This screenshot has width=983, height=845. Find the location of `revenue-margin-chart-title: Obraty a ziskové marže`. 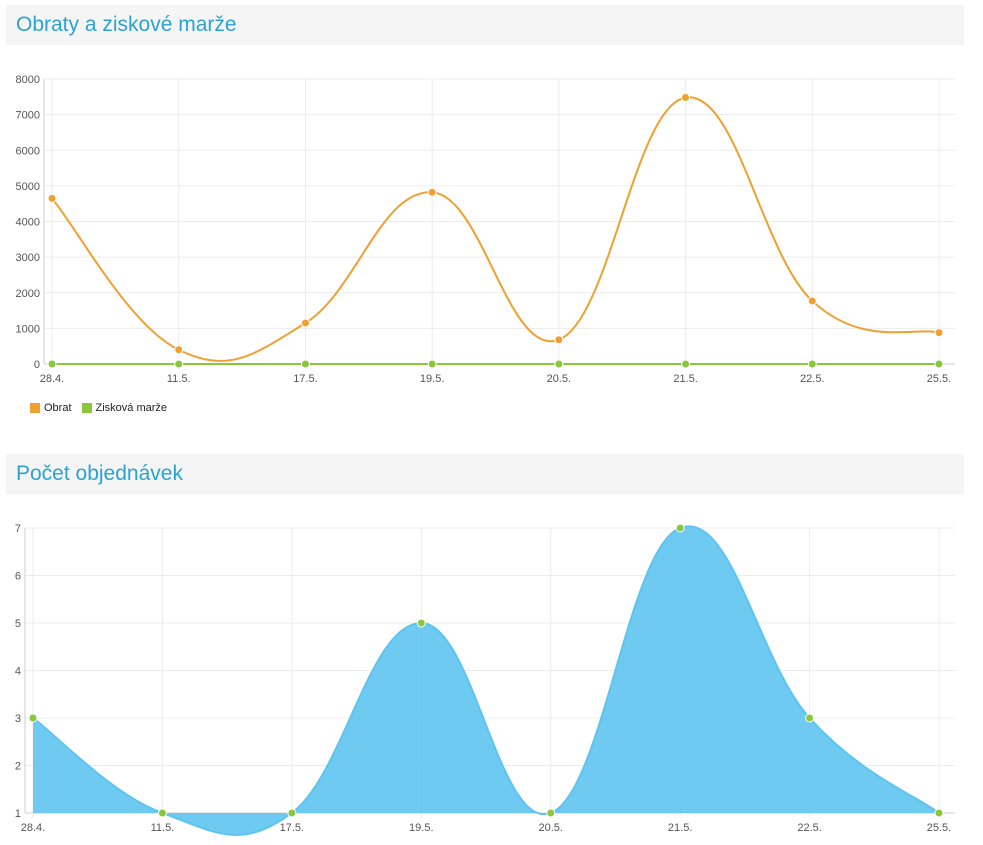

revenue-margin-chart-title: Obraty a ziskové marže is located at coordinates (126, 24).